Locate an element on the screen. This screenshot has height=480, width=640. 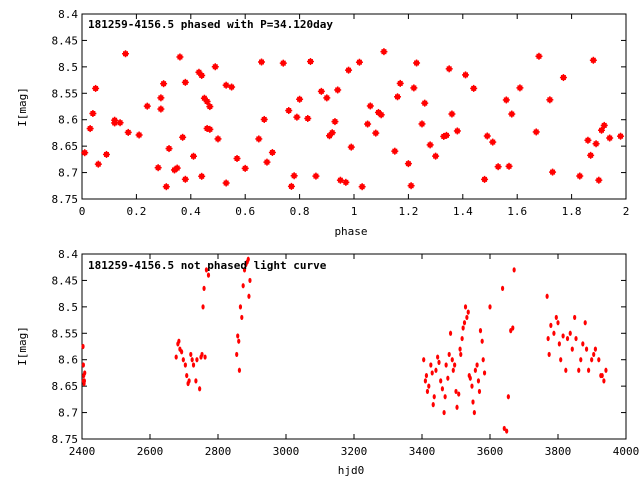
x-tick-label: 1.6 is located at coordinates (517, 211).